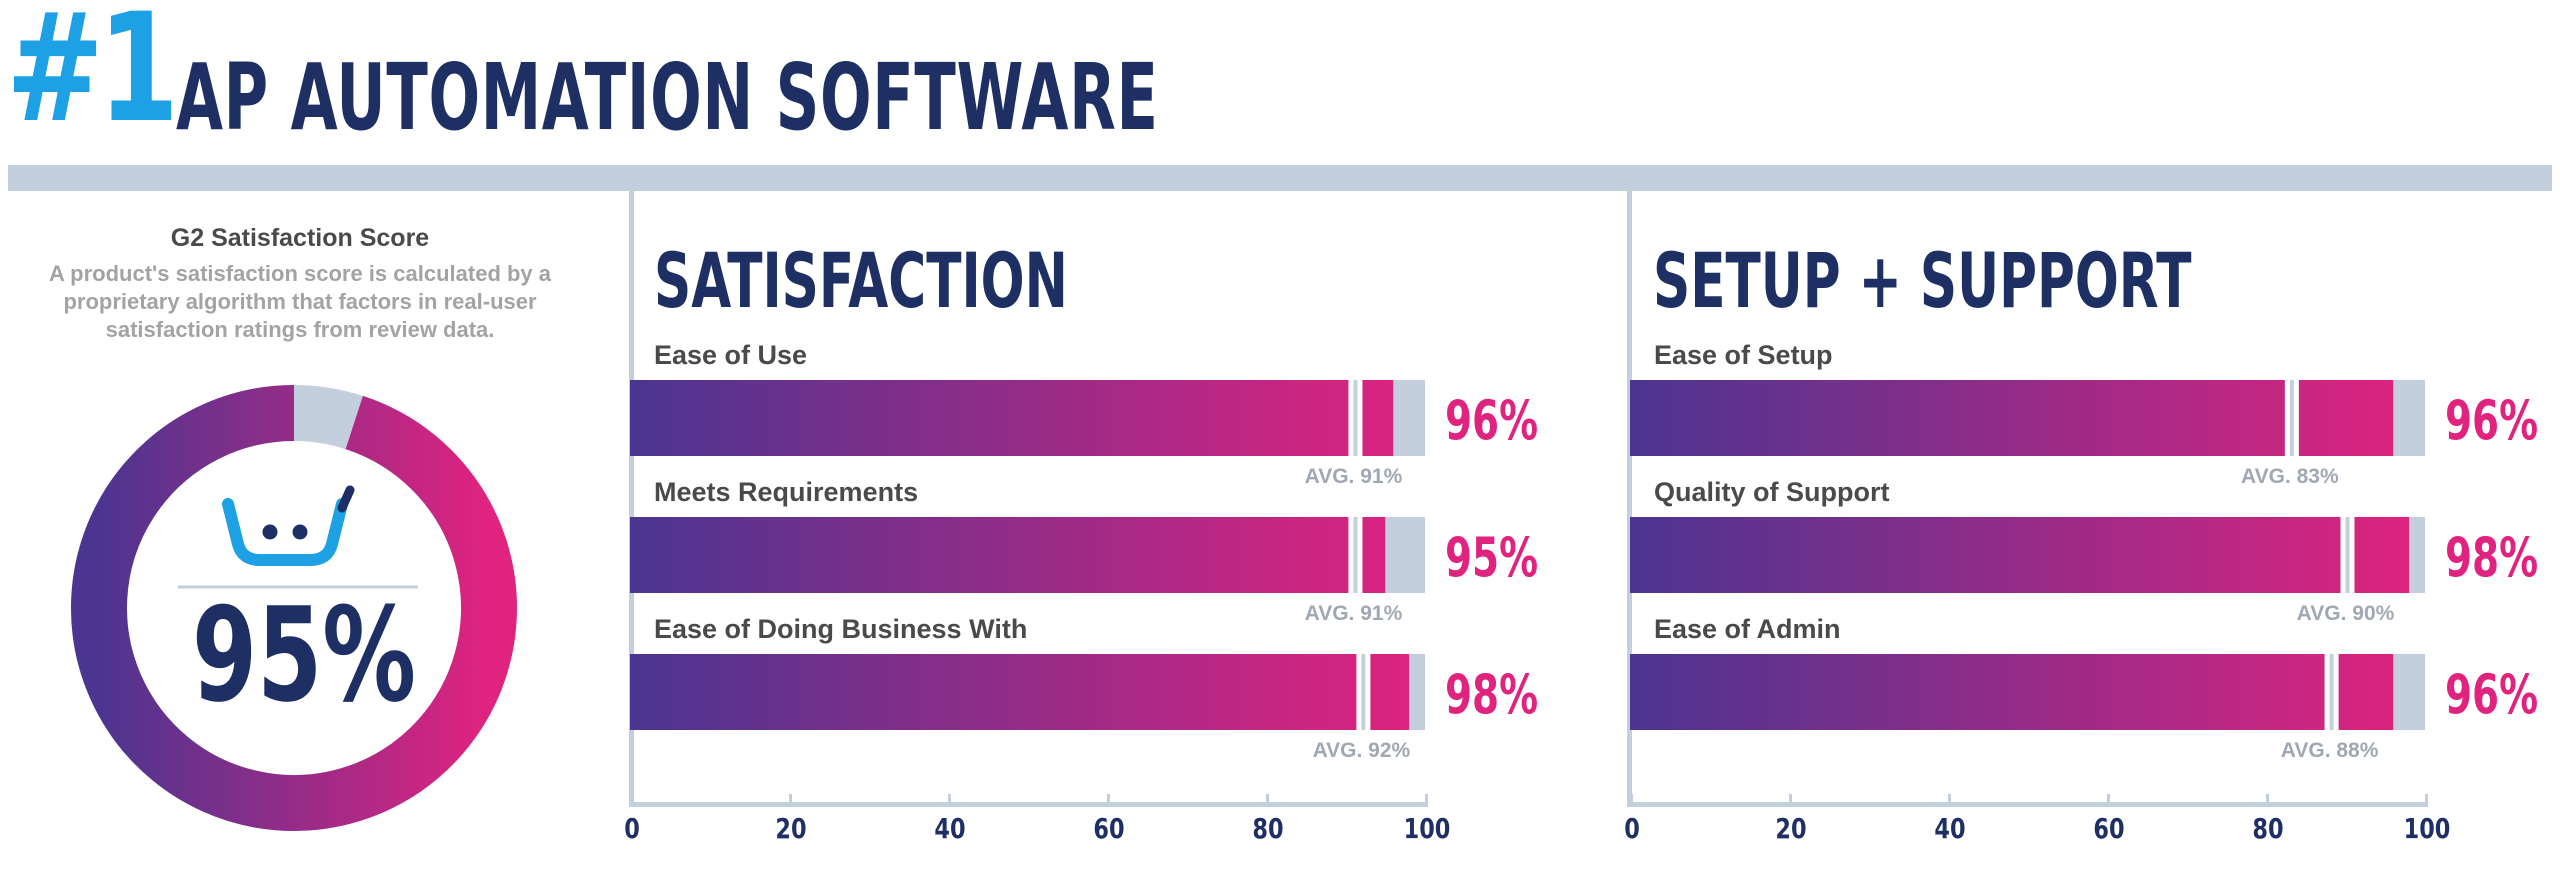 This screenshot has width=2560, height=882. What do you see at coordinates (2329, 750) in the screenshot?
I see `avg-label: AVG. 88%` at bounding box center [2329, 750].